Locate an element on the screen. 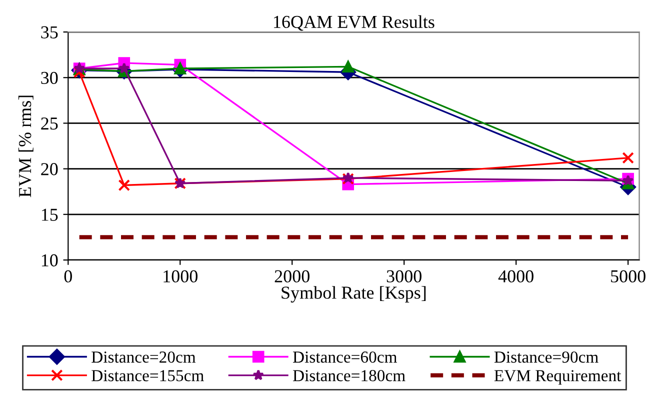 This screenshot has height=400, width=649. y-tick-label: 15 is located at coordinates (50, 214).